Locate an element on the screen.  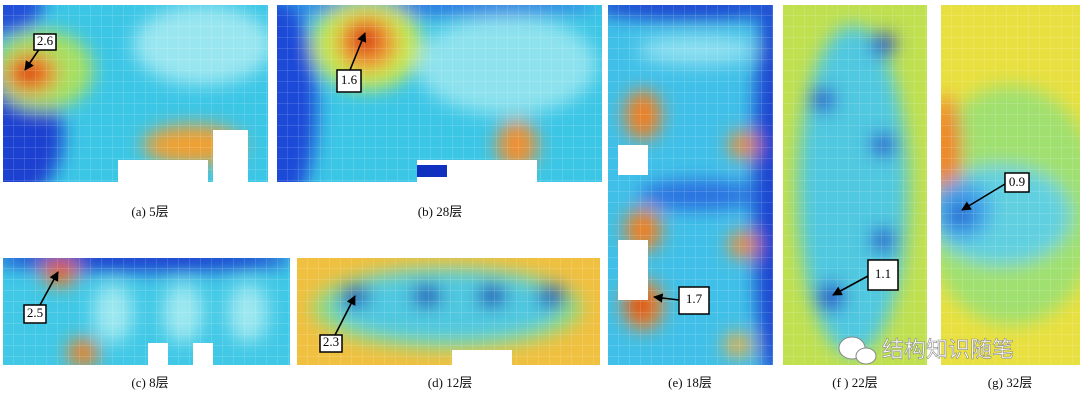
callout: 1.7 is located at coordinates (681, 300).